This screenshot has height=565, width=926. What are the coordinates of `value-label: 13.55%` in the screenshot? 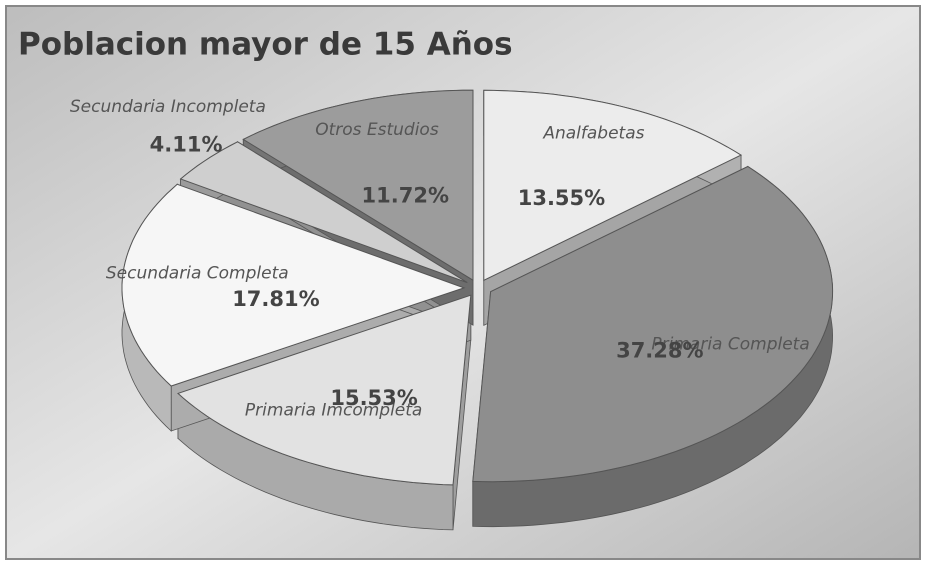 It's located at (561, 198).